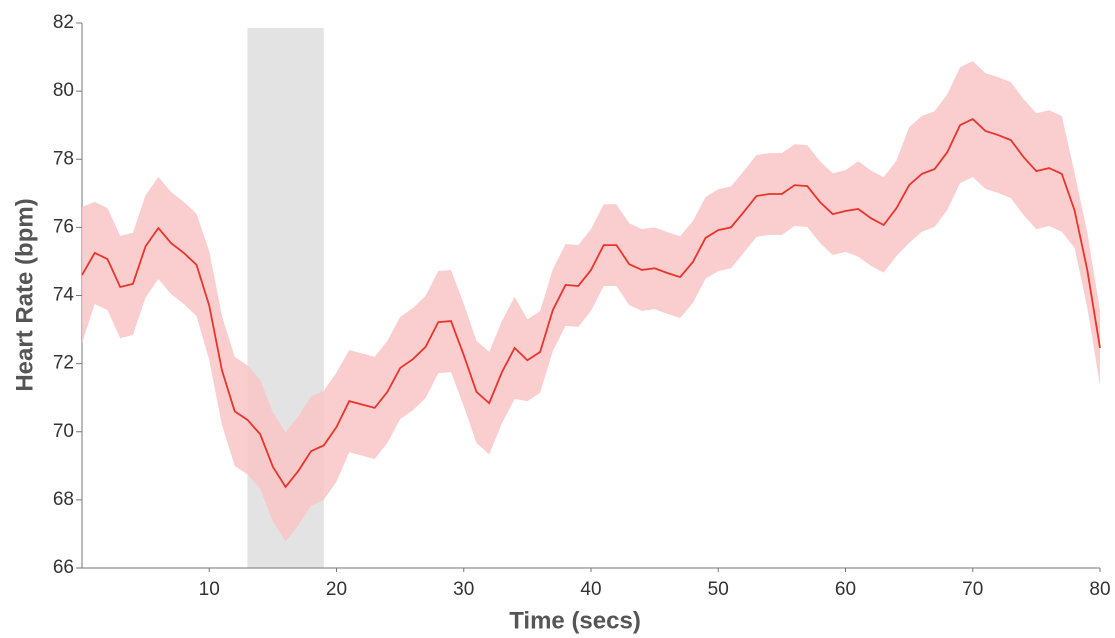  I want to click on y-tick-label: 80, so click(63, 90).